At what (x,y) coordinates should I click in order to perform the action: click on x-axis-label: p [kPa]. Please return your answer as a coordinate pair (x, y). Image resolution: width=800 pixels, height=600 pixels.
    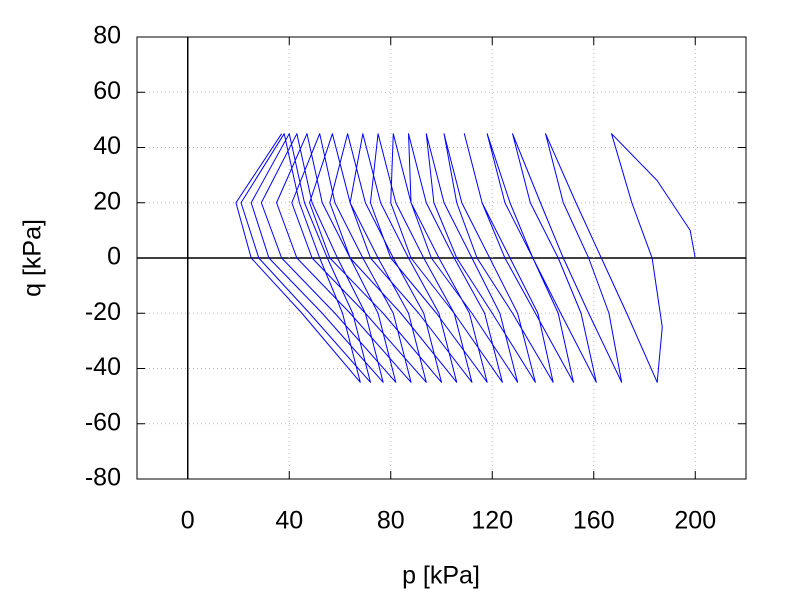
    Looking at the image, I should click on (441, 576).